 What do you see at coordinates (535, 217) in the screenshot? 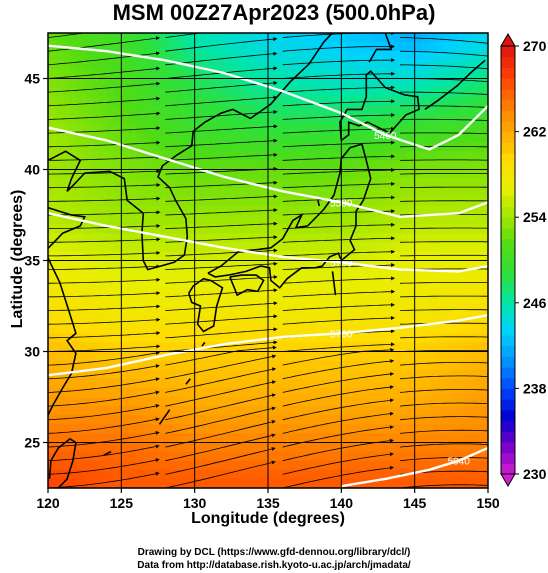
I see `colorbar-tick-label: 254` at bounding box center [535, 217].